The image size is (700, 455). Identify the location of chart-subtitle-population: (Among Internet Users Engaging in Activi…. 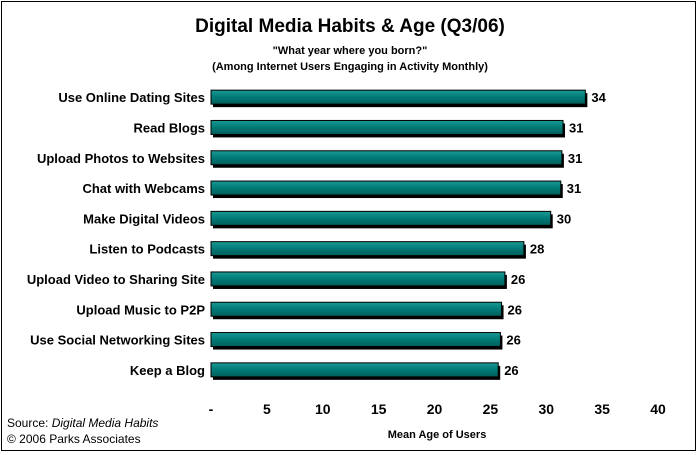
(350, 67).